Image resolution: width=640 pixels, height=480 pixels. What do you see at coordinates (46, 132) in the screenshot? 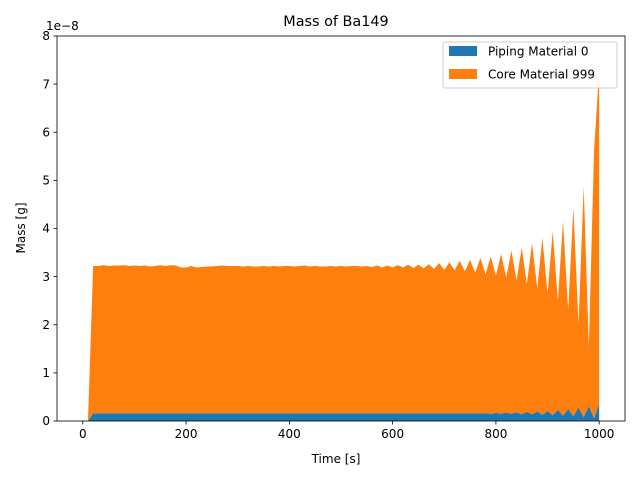
I see `y-tick-label: 6` at bounding box center [46, 132].